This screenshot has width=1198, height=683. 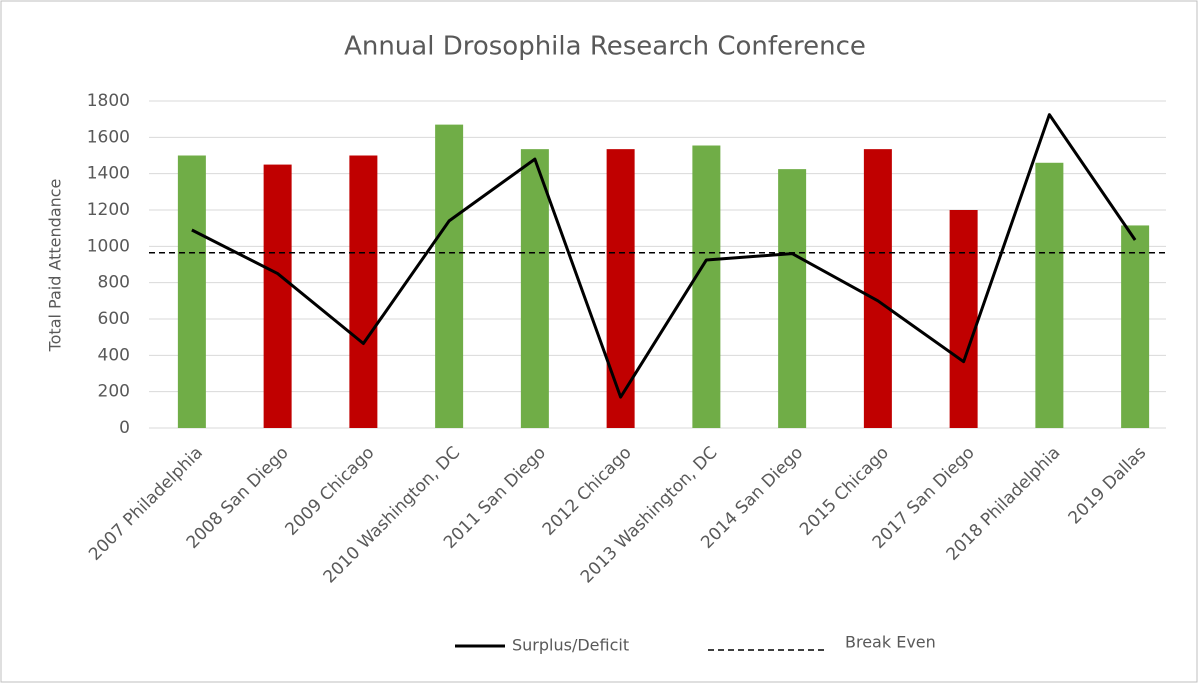 What do you see at coordinates (114, 319) in the screenshot?
I see `y-tick-label: 600` at bounding box center [114, 319].